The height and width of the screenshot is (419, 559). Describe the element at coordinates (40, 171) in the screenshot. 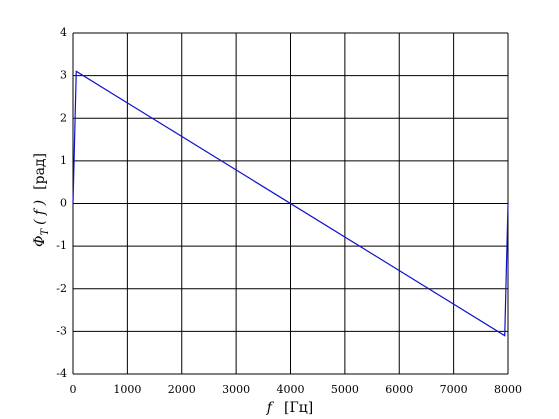

I see `y-label-unit: [рад]` at that location.